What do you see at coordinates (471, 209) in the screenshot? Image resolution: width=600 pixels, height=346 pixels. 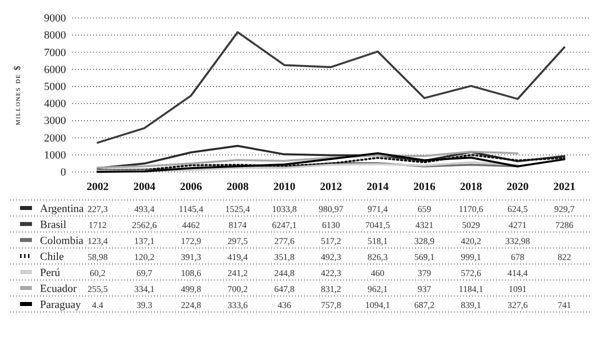 I see `data-label: 1170,6` at bounding box center [471, 209].